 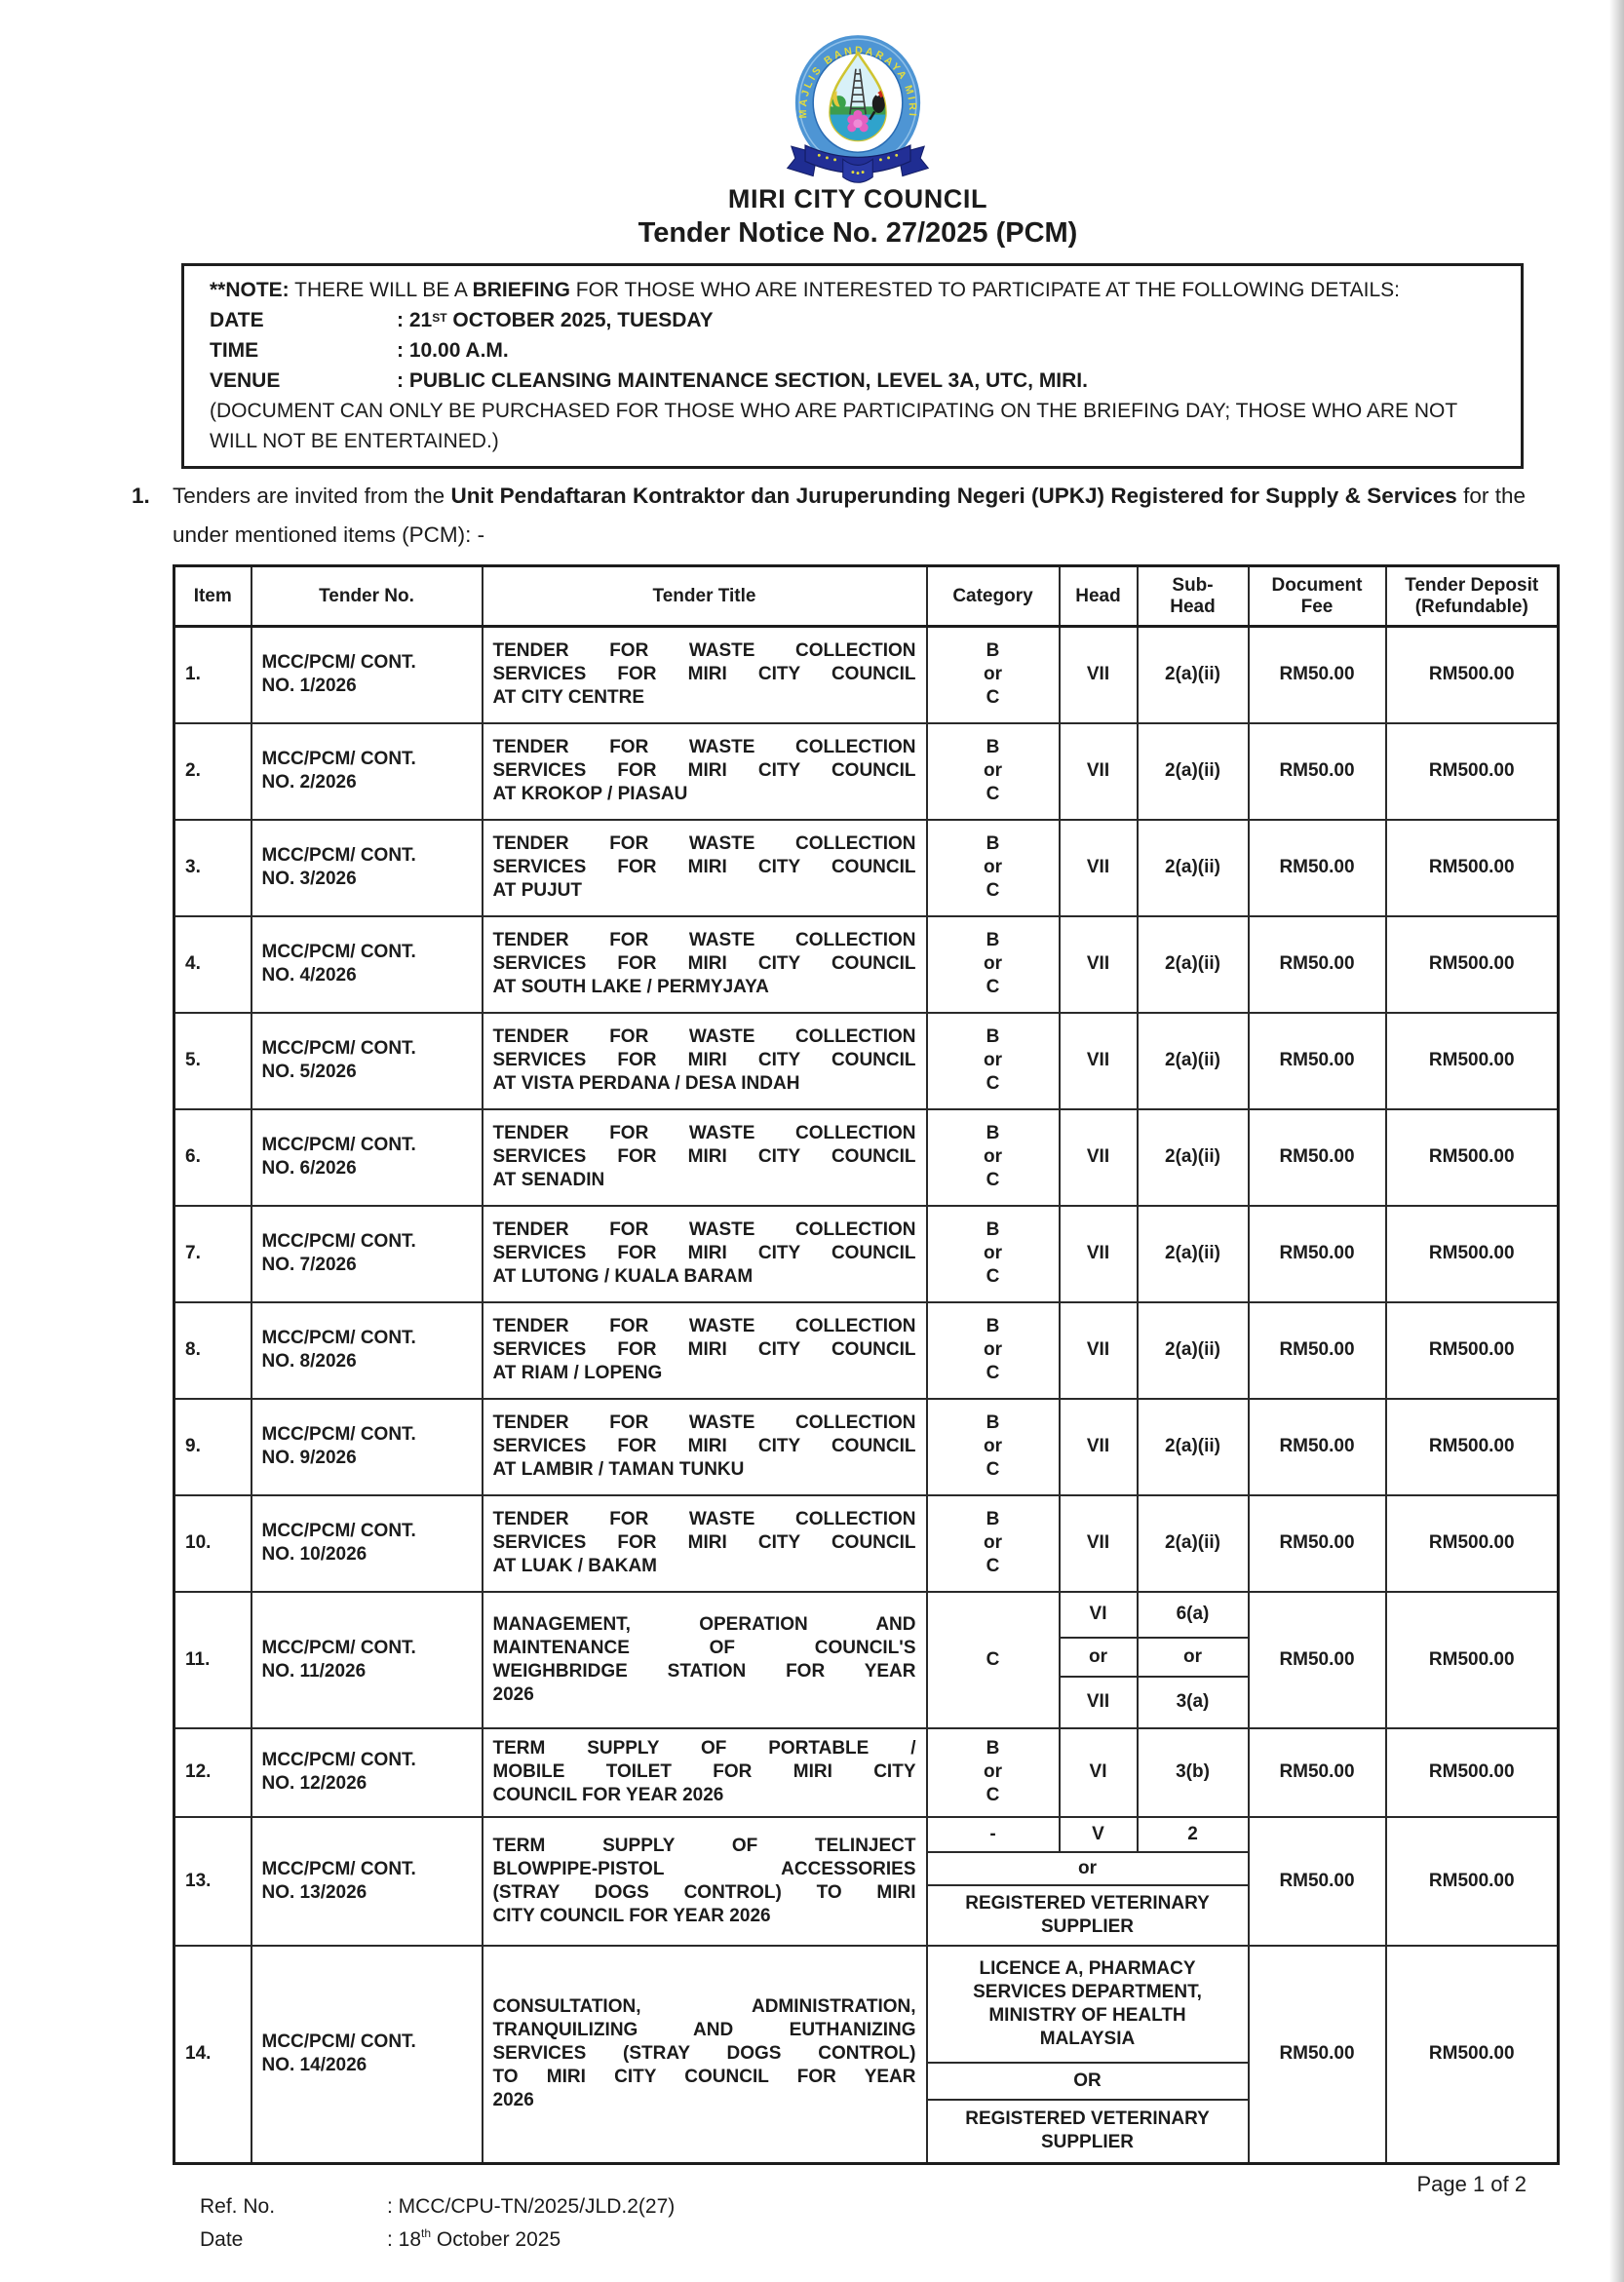 What do you see at coordinates (704, 1868) in the screenshot?
I see `tender-title-line: BLOWPIPE-PISTOL ACCESSORIES` at bounding box center [704, 1868].